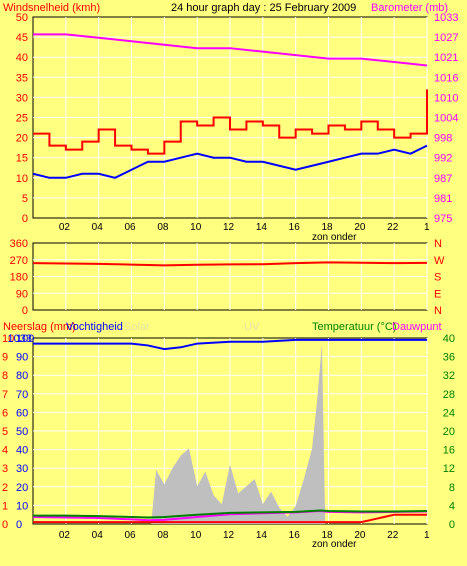  I want to click on compass-tick-label: E, so click(437, 294).